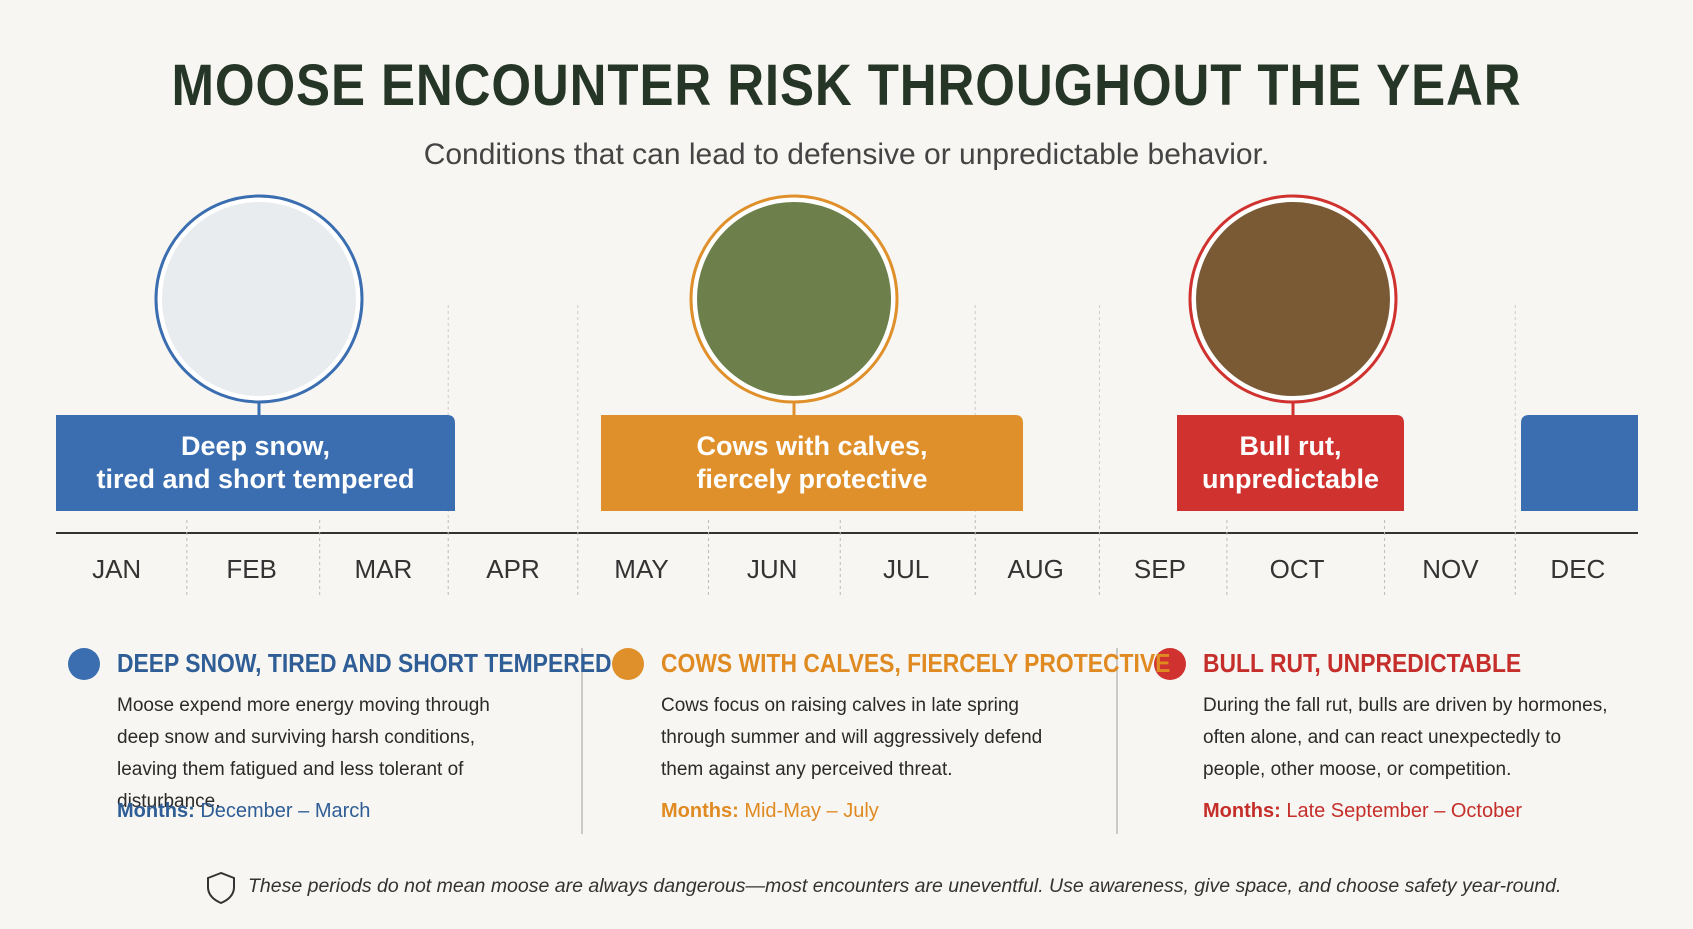 The width and height of the screenshot is (1693, 929). What do you see at coordinates (846, 85) in the screenshot?
I see `title: MOOSE ENCOUNTER RISK THROUGHOUT THE YEAR` at bounding box center [846, 85].